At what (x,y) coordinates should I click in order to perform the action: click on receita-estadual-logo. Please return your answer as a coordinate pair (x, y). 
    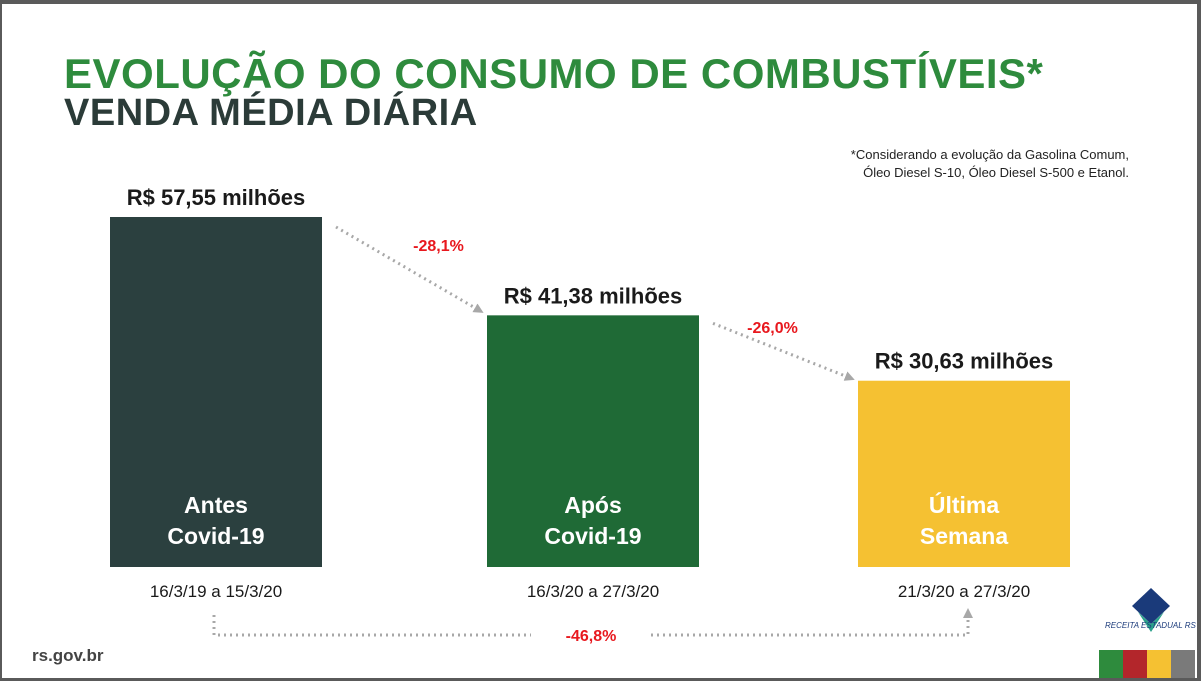
    Looking at the image, I should click on (1151, 610).